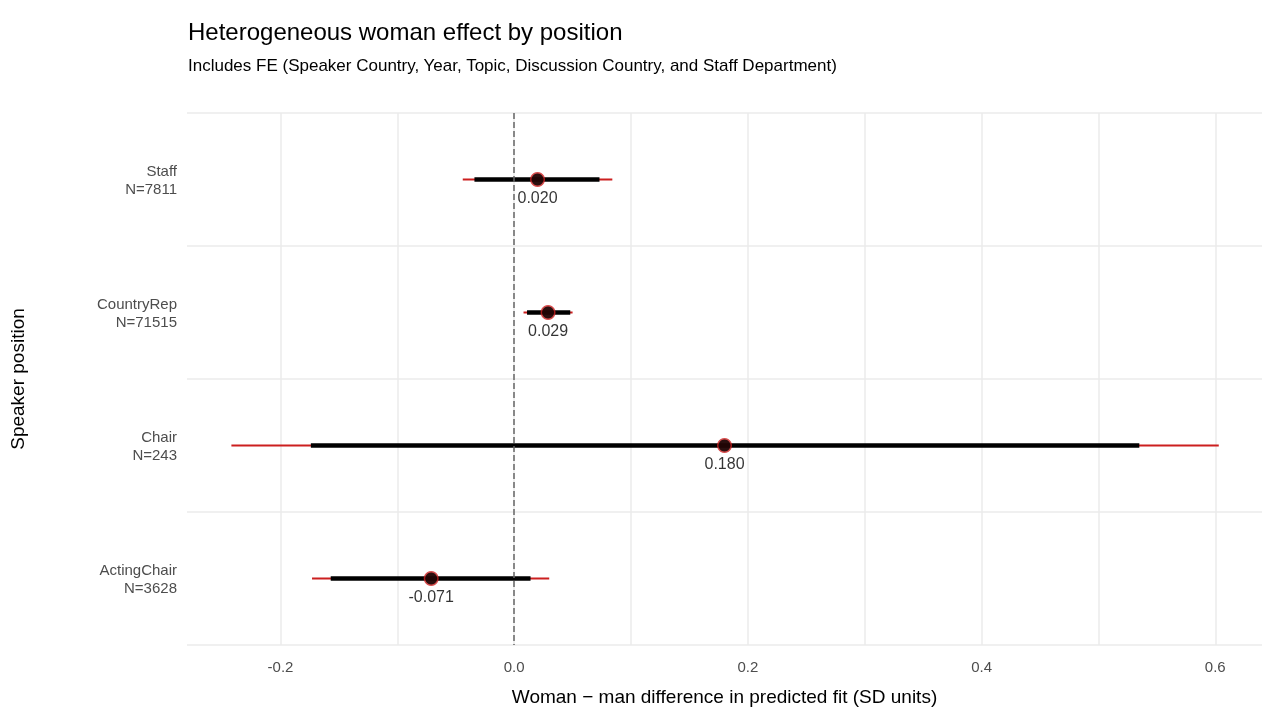 This screenshot has height=722, width=1266. Describe the element at coordinates (154, 445) in the screenshot. I see `y-tick-label: Chair N=243` at that location.